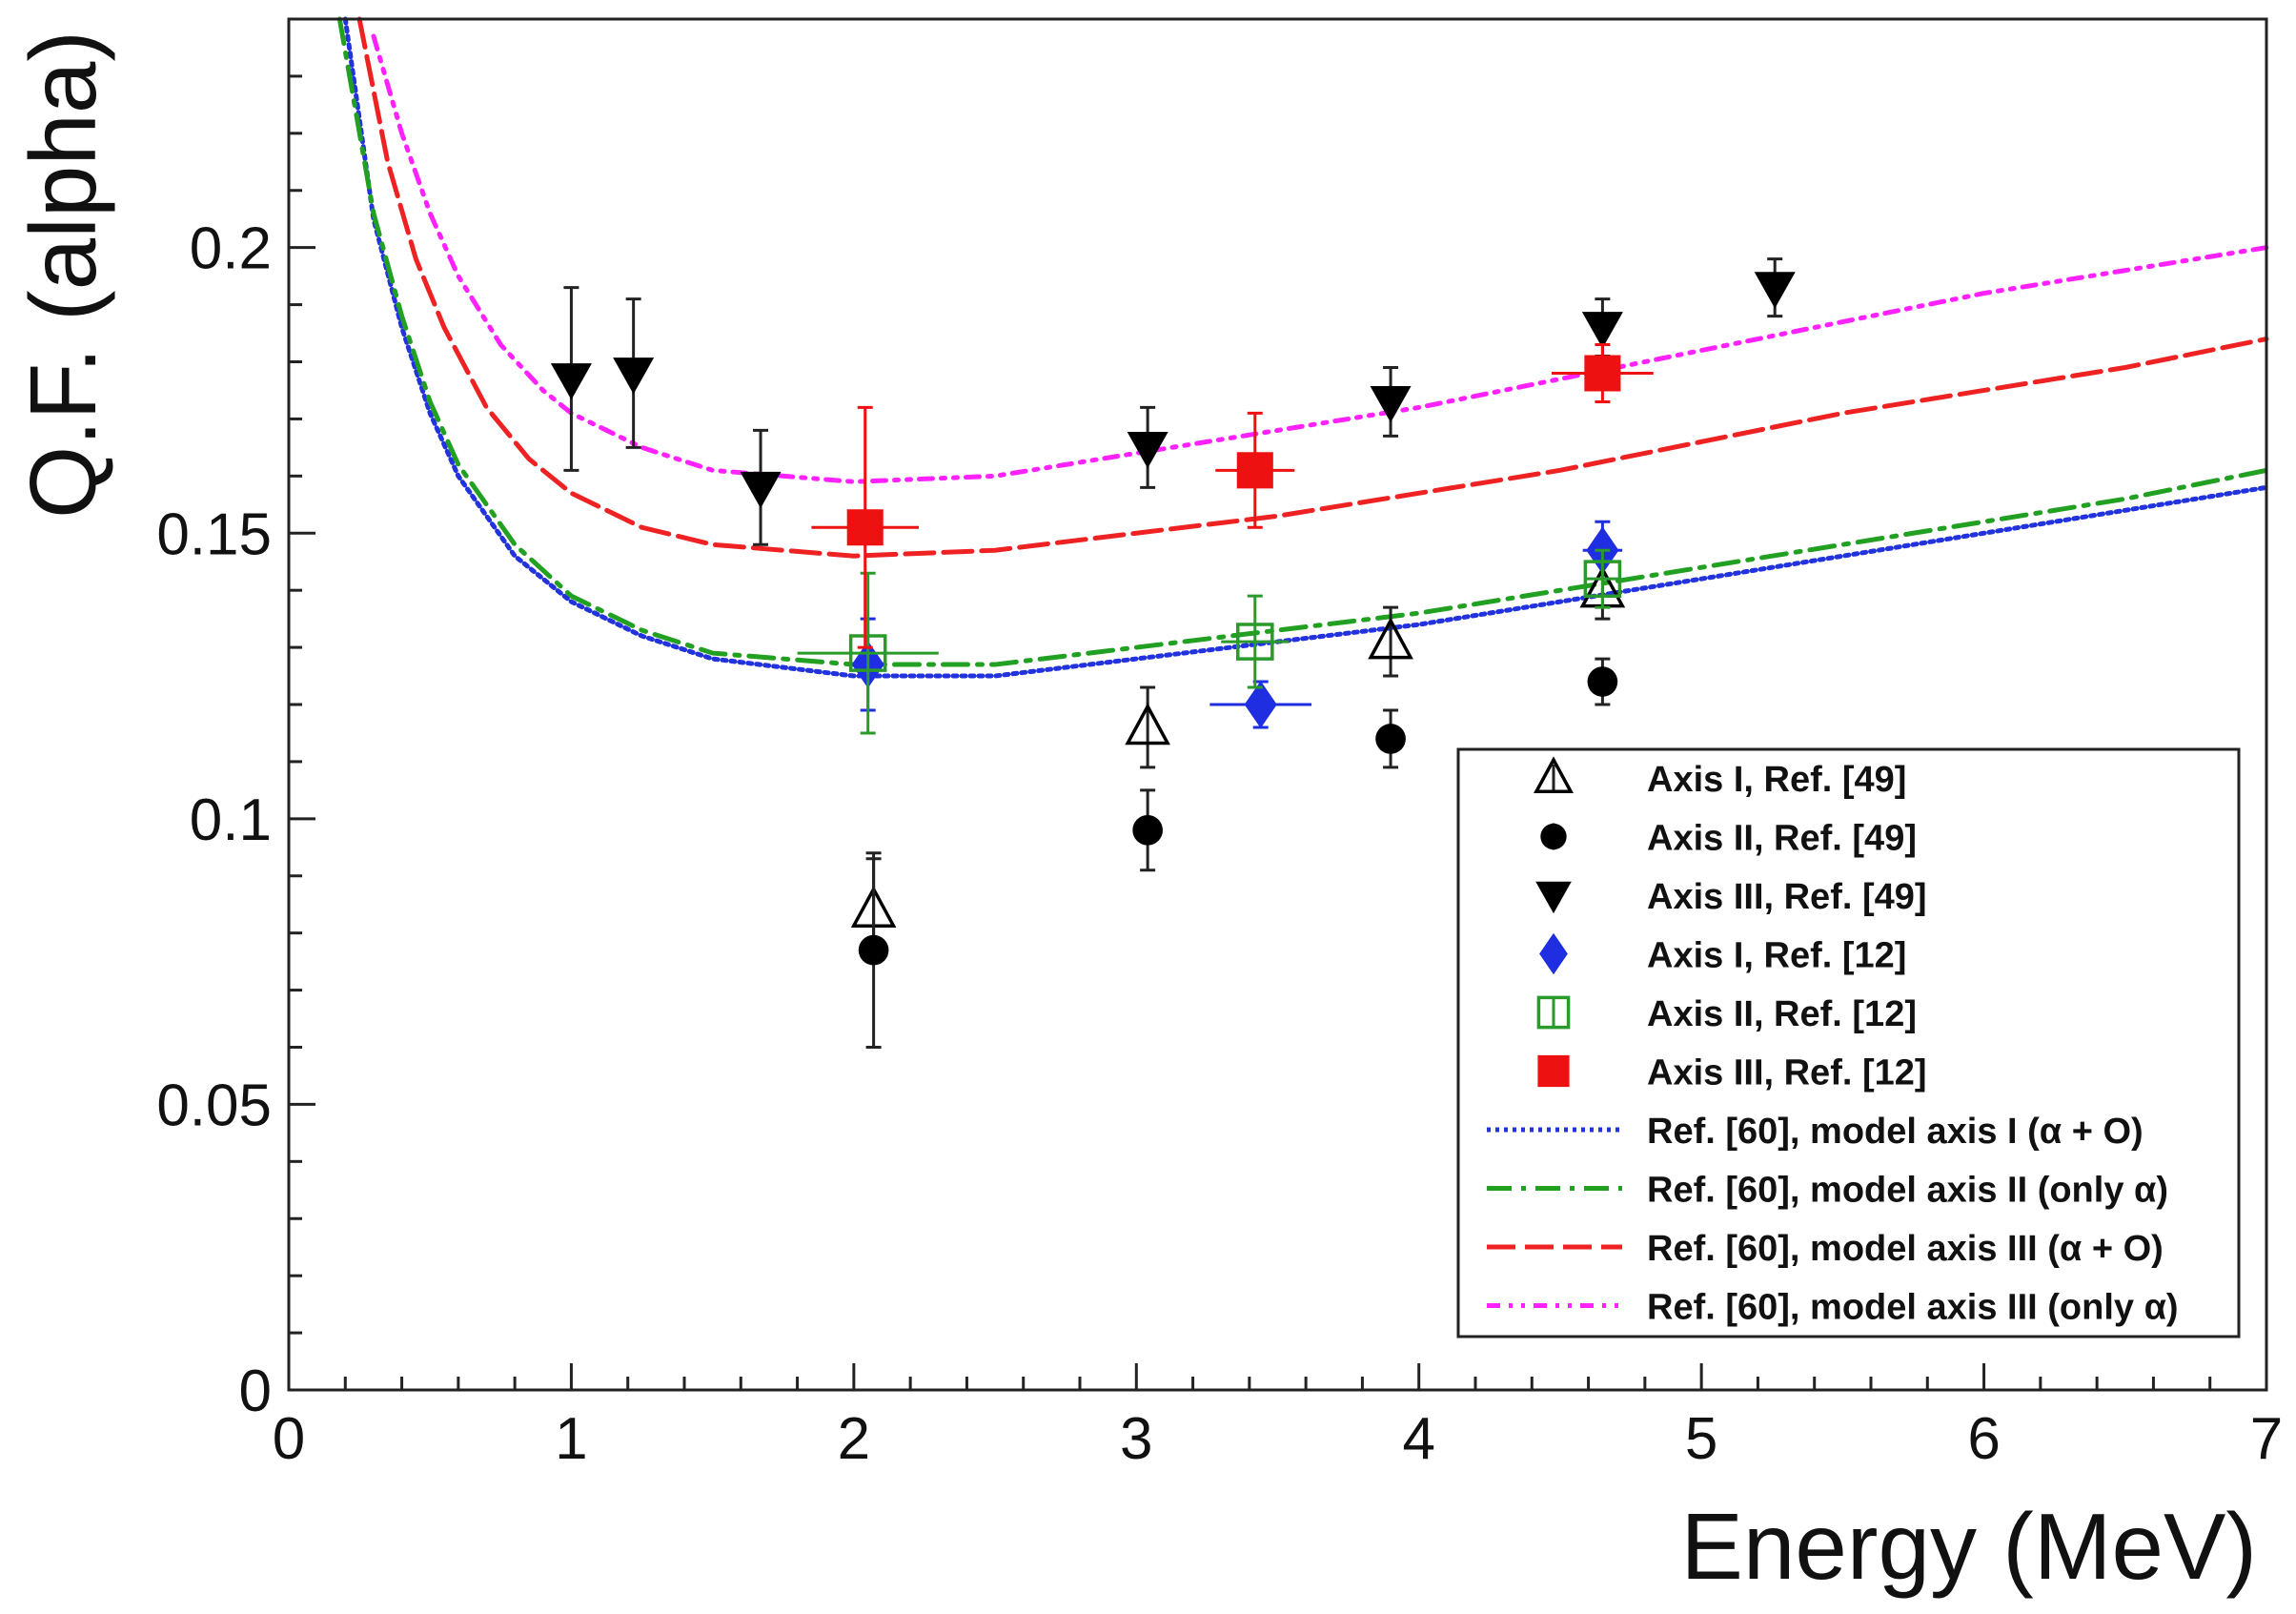  I want to click on legend-entry-2: Axis II, Ref. [49], so click(1728, 839).